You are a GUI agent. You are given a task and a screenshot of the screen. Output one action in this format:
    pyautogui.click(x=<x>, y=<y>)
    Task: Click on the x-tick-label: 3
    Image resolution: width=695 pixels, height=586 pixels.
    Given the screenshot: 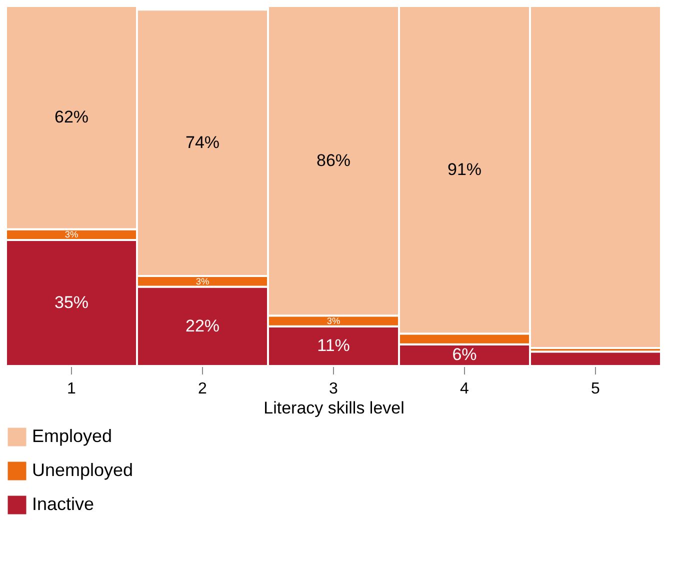 What is the action you would take?
    pyautogui.click(x=333, y=389)
    